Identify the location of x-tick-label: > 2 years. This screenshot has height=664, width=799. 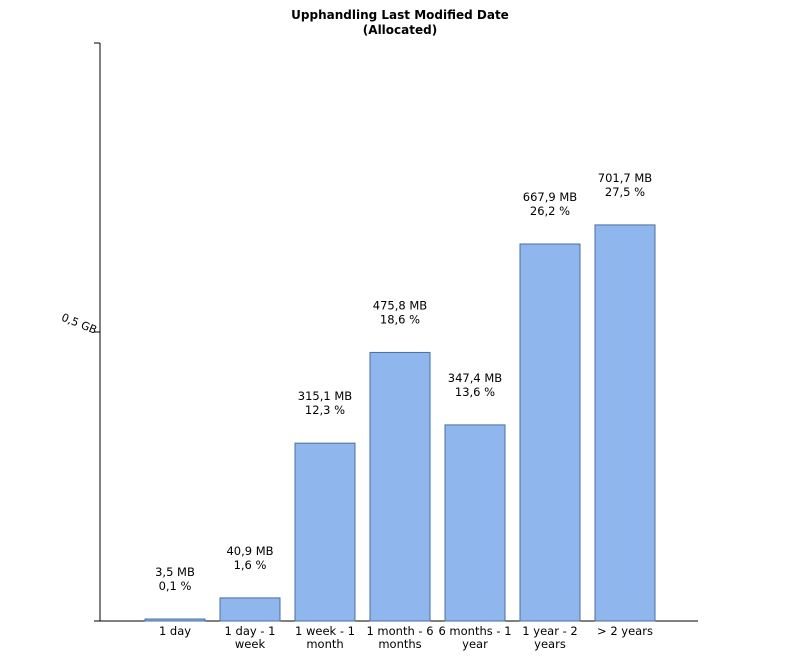
(625, 631).